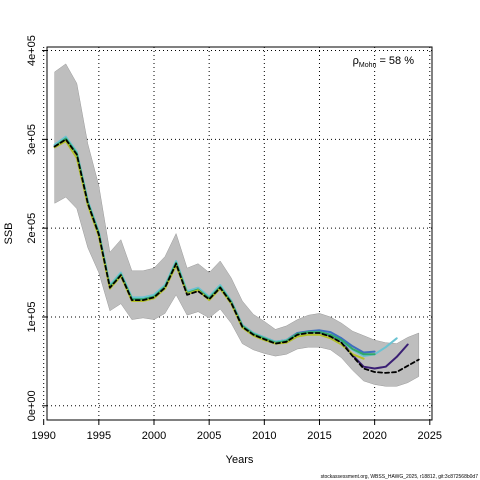  What do you see at coordinates (43, 436) in the screenshot?
I see `x-tick-label: 1990` at bounding box center [43, 436].